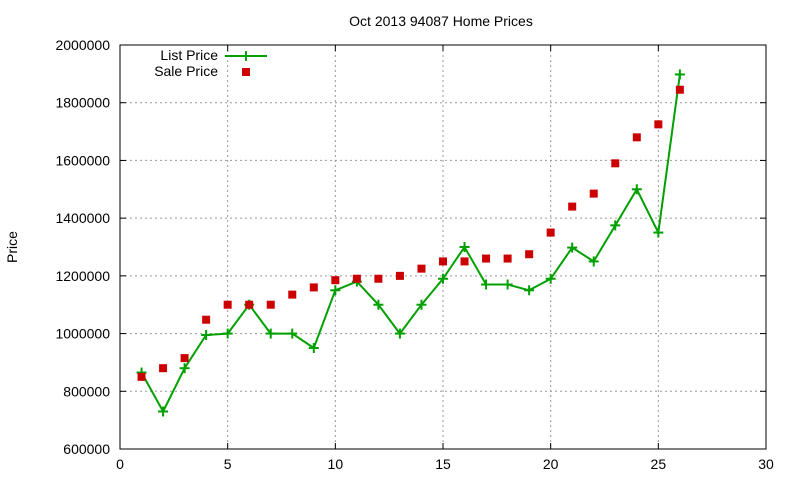  I want to click on x-tick-label: 10, so click(336, 464).